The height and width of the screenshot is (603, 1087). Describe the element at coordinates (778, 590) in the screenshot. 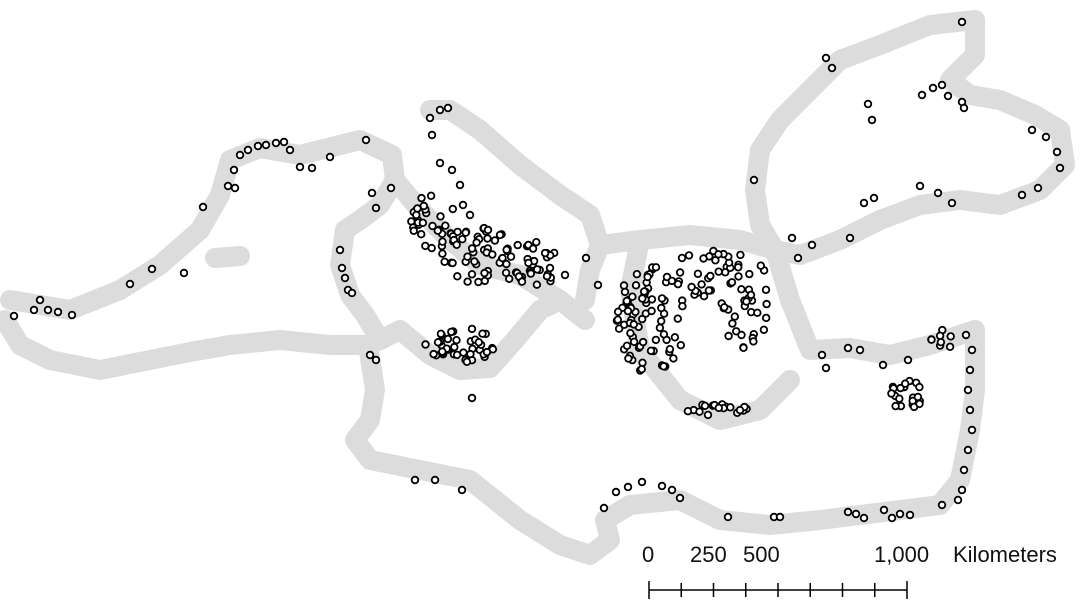

I see `scale-bar` at that location.